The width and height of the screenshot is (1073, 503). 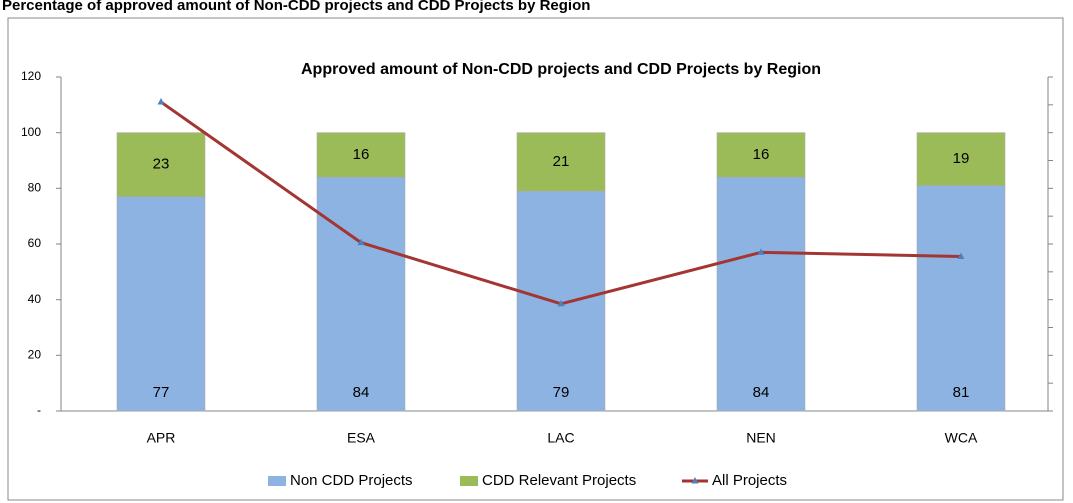 I want to click on y-tick-label: 120, so click(x=31, y=76).